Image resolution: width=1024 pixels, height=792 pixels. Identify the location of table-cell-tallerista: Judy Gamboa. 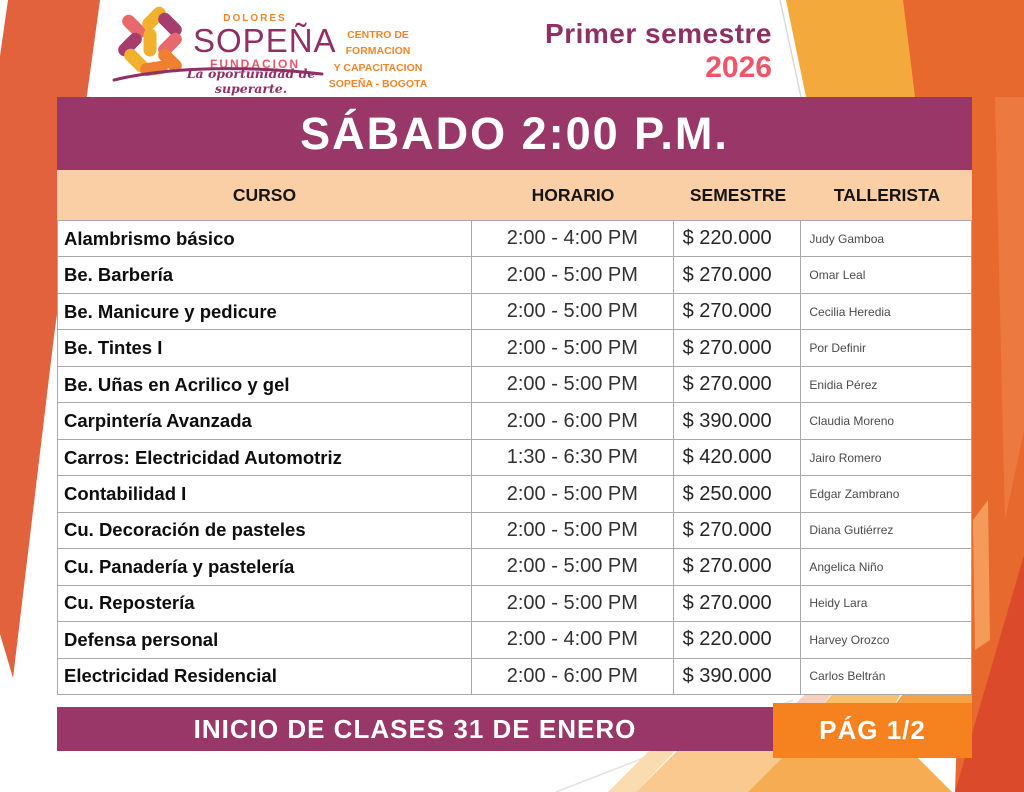
(847, 238).